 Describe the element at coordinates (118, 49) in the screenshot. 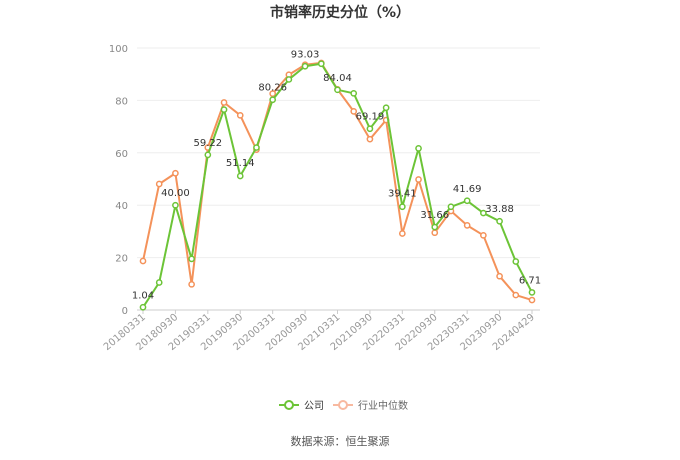

I see `y-tick-label: 100` at that location.